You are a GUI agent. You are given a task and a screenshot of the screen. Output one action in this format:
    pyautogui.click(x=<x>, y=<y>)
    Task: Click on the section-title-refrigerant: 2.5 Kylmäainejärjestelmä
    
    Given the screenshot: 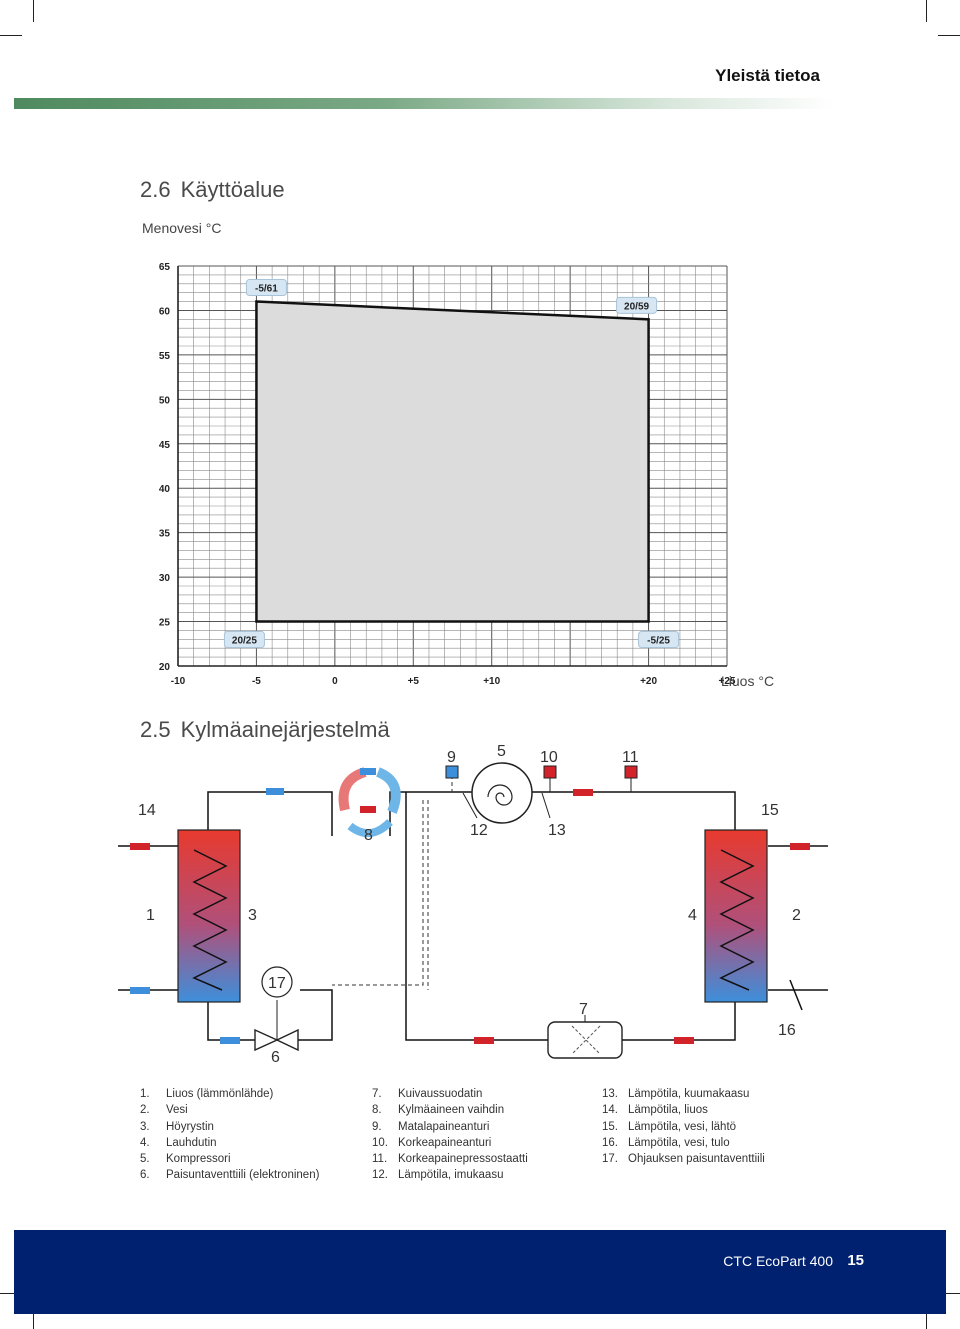 What is the action you would take?
    pyautogui.click(x=265, y=730)
    